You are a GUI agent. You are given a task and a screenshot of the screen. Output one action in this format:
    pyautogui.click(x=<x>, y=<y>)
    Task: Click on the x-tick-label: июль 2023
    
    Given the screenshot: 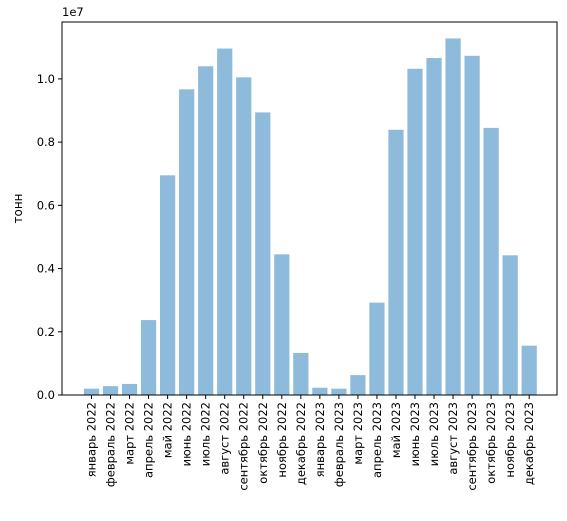 What is the action you would take?
    pyautogui.click(x=434, y=434)
    